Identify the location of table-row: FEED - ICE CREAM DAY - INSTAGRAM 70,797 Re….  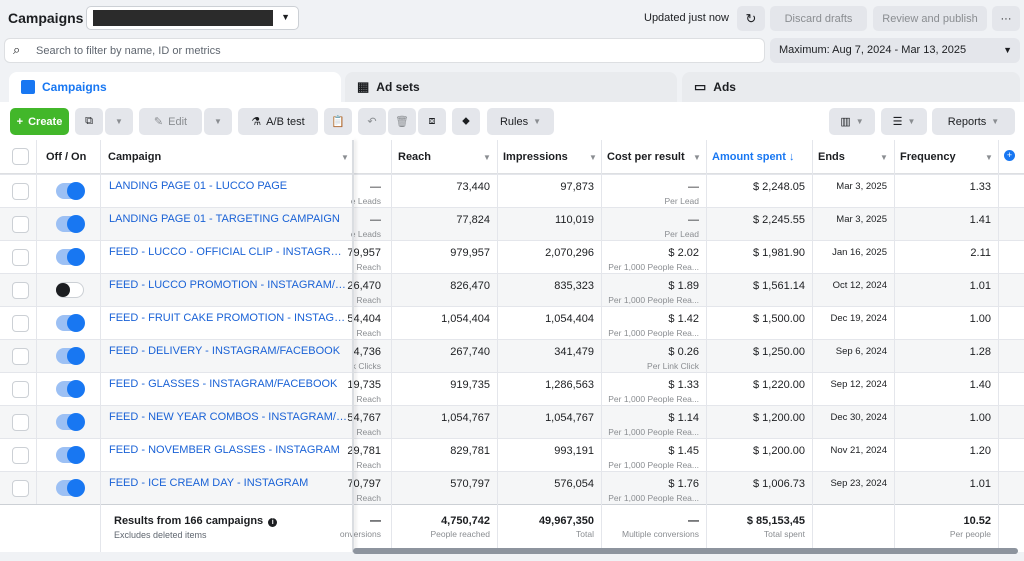
(512, 487).